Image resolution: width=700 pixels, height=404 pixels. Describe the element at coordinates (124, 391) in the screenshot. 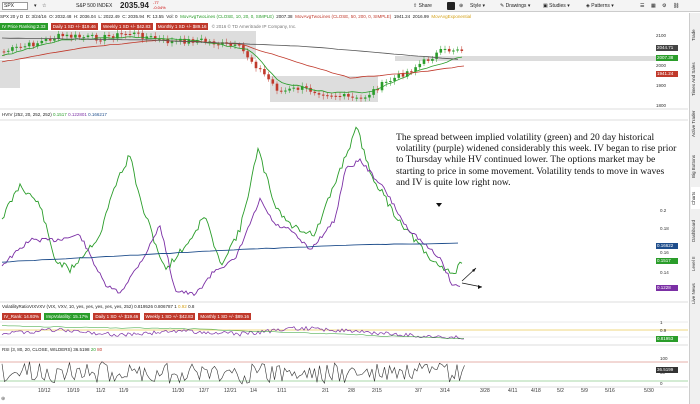

I see `x-axis-label: 11/9` at that location.